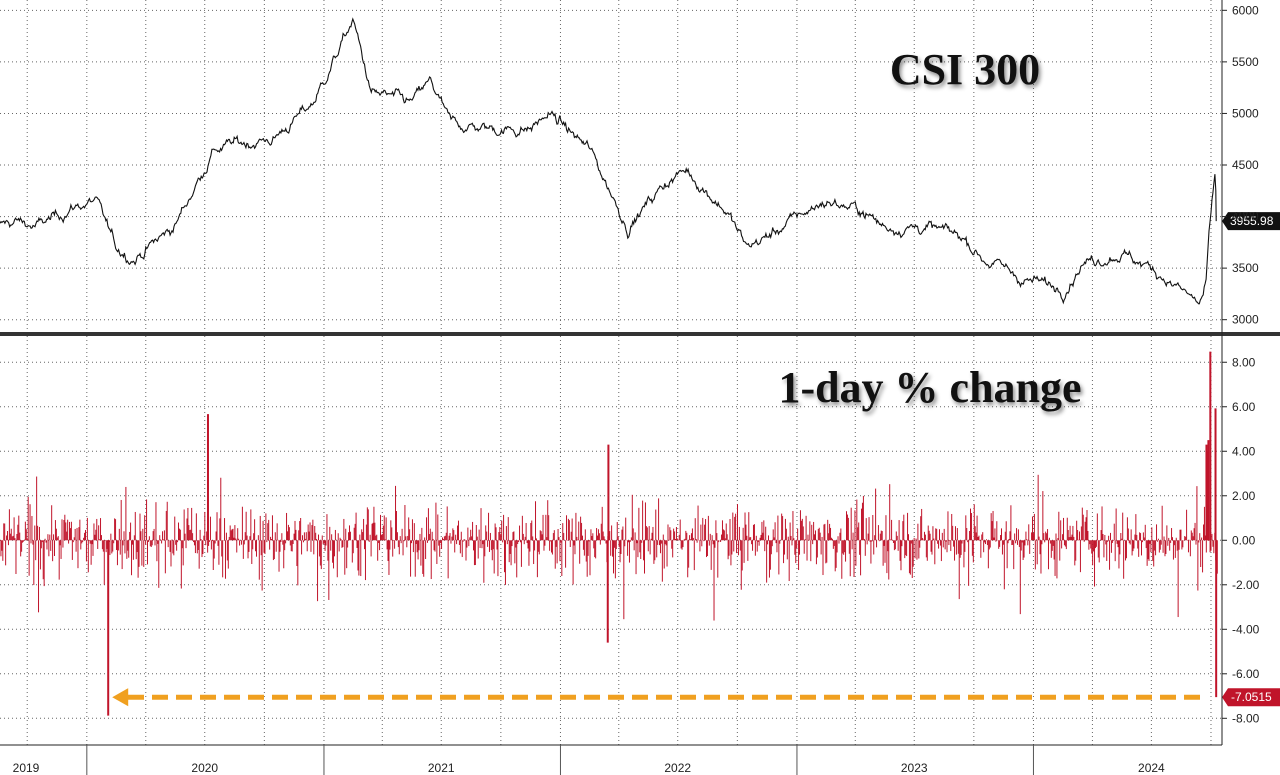  Describe the element at coordinates (965, 69) in the screenshot. I see `top-title: CSI 300` at that location.